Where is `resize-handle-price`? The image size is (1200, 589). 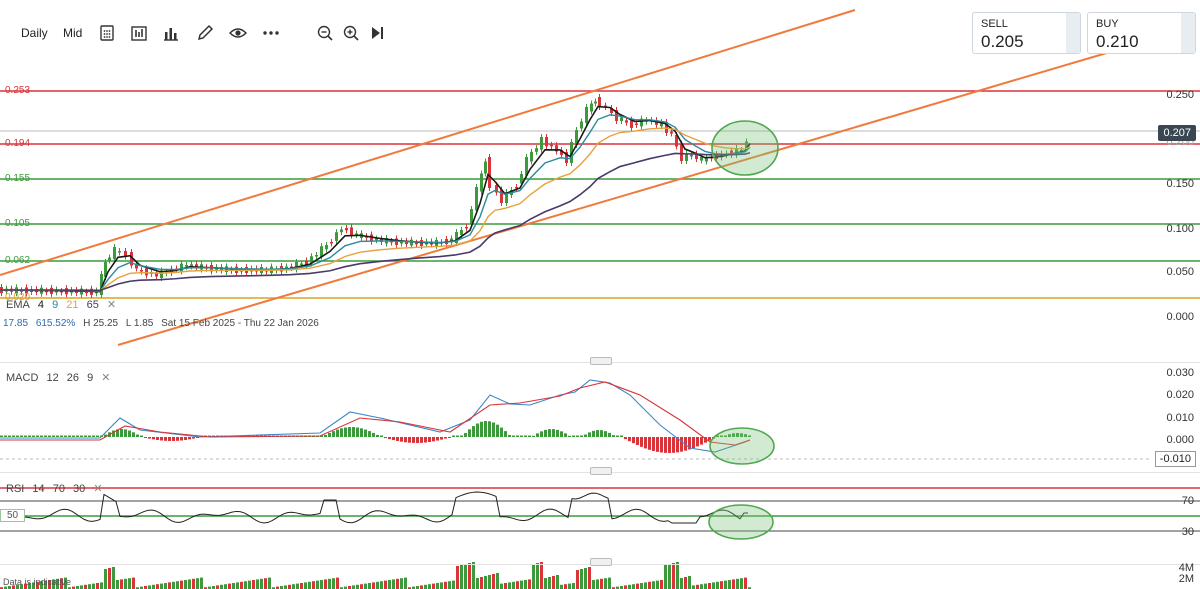
resize-handle-price is located at coordinates (601, 361).